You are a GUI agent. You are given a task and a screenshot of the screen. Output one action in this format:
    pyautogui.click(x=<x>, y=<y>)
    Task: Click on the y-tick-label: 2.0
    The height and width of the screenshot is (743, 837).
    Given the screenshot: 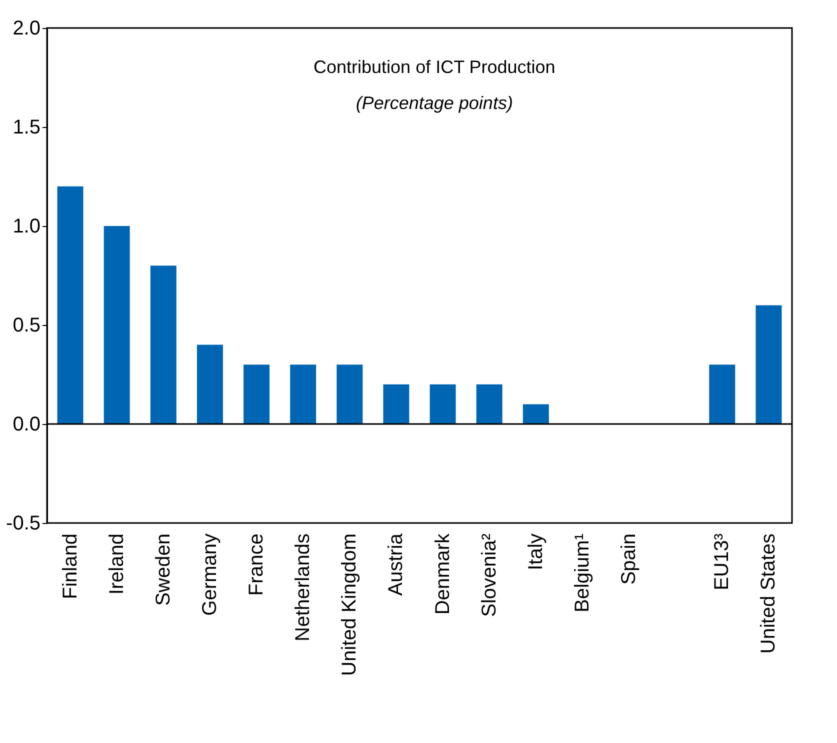 What is the action you would take?
    pyautogui.click(x=26, y=29)
    